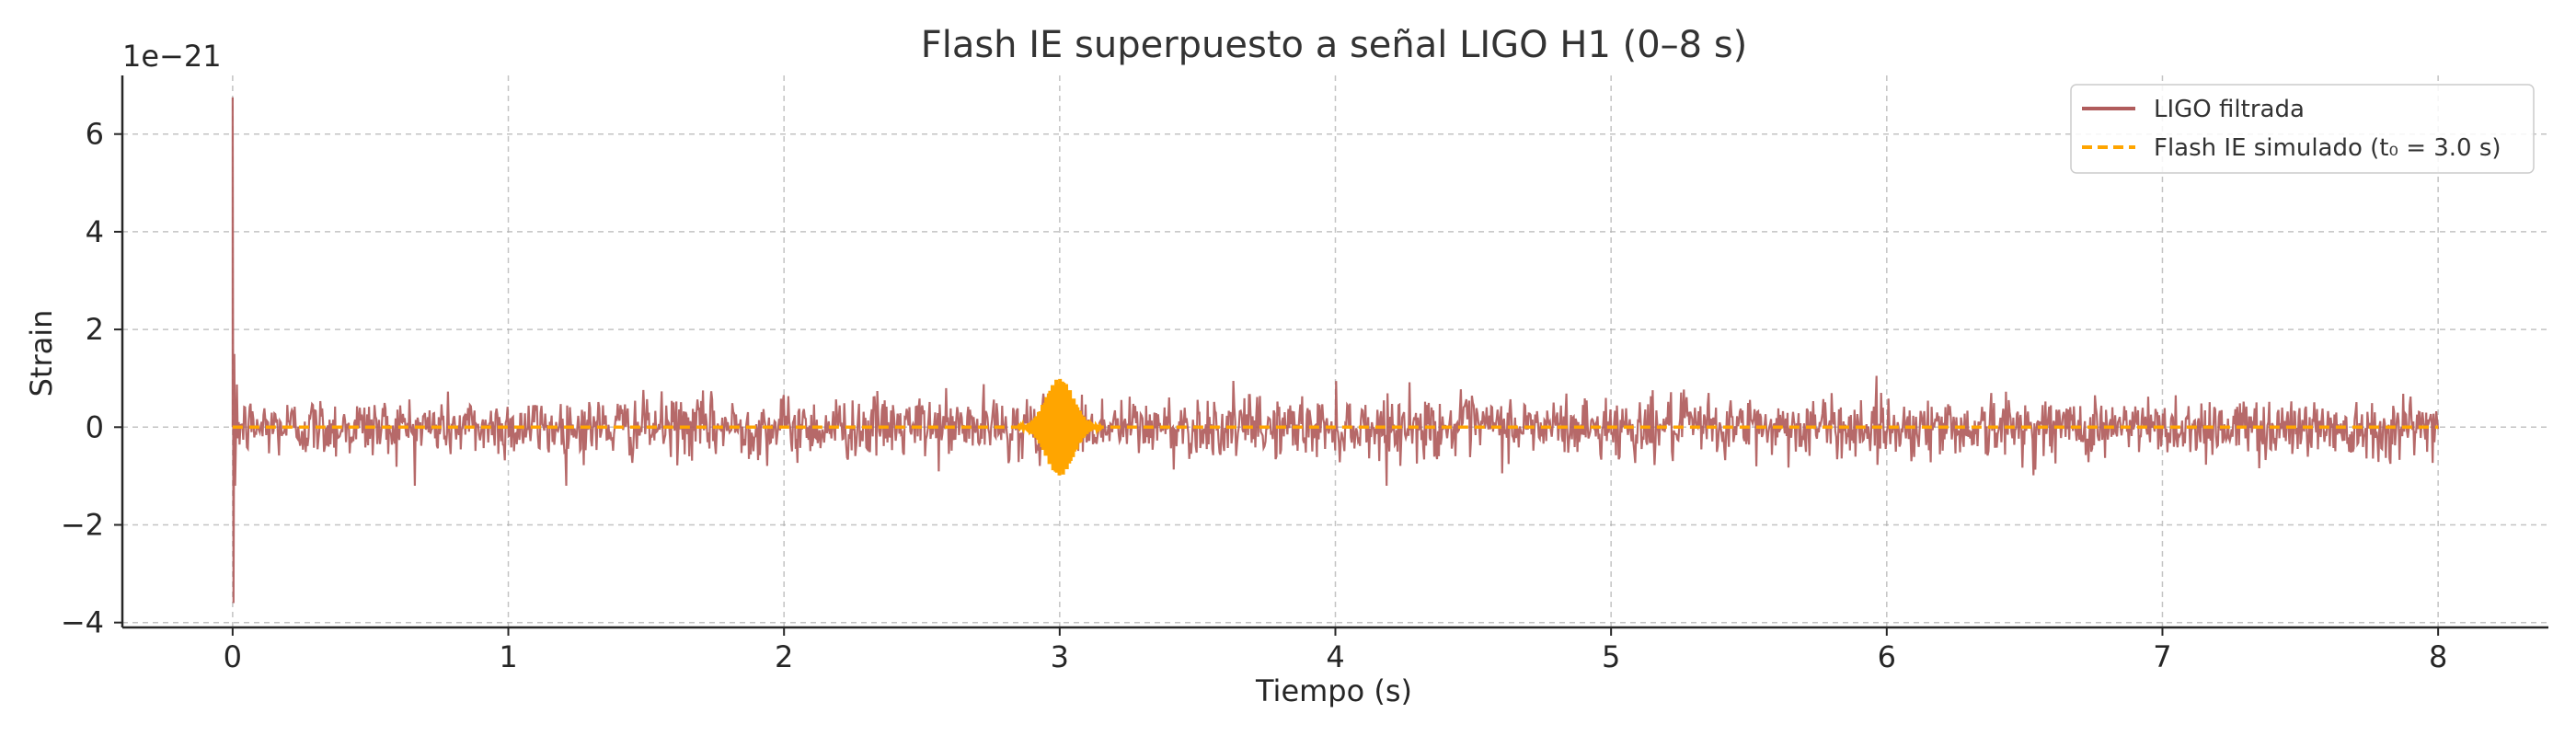 This screenshot has height=736, width=2576. I want to click on x-tick-label: 6, so click(1887, 656).